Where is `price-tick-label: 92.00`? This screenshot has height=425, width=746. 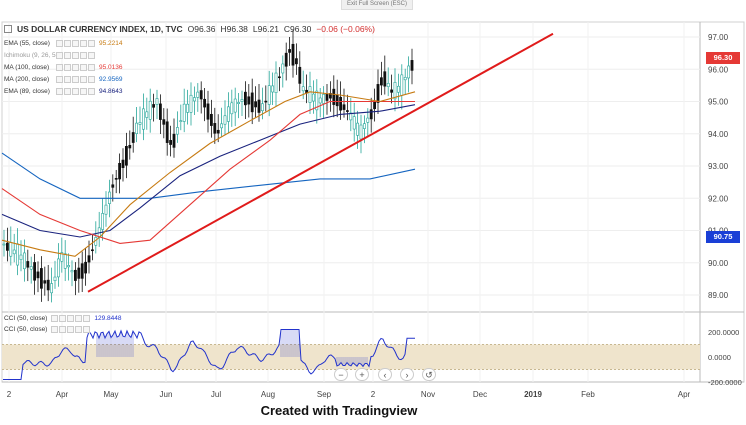
price-tick-label: 92.00 is located at coordinates (718, 198).